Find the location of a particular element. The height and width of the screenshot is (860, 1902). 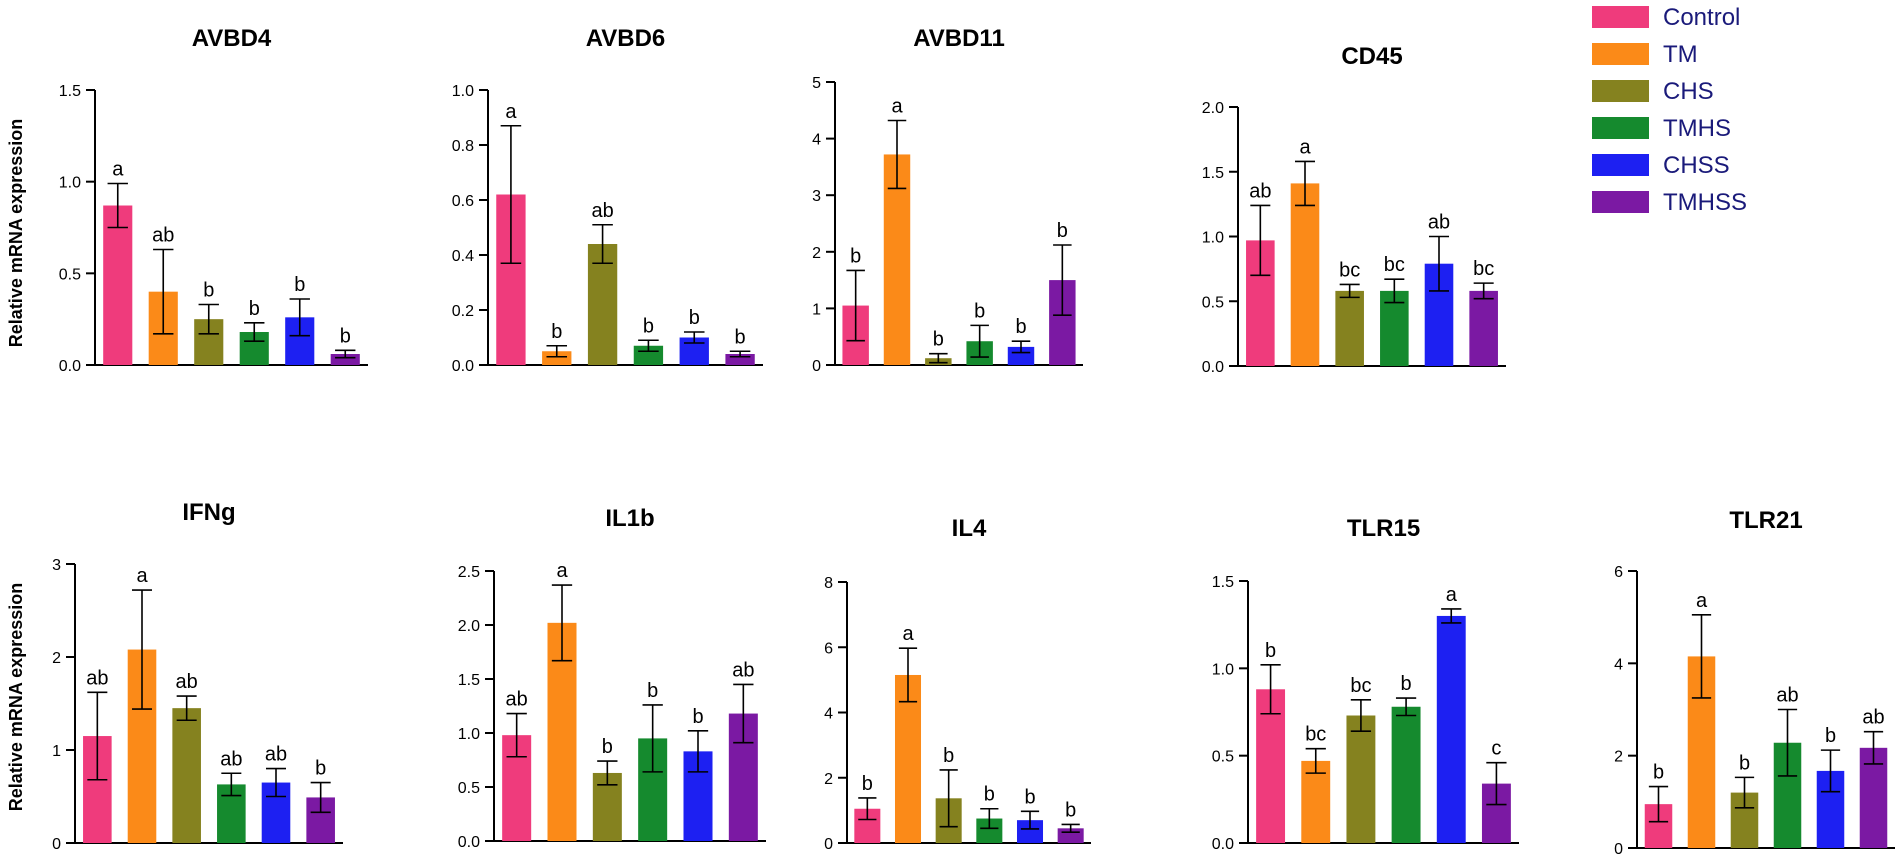

chart-panel-il4: IL4 0 2 4 6 8 b a b b b b is located at coordinates (957, 684).